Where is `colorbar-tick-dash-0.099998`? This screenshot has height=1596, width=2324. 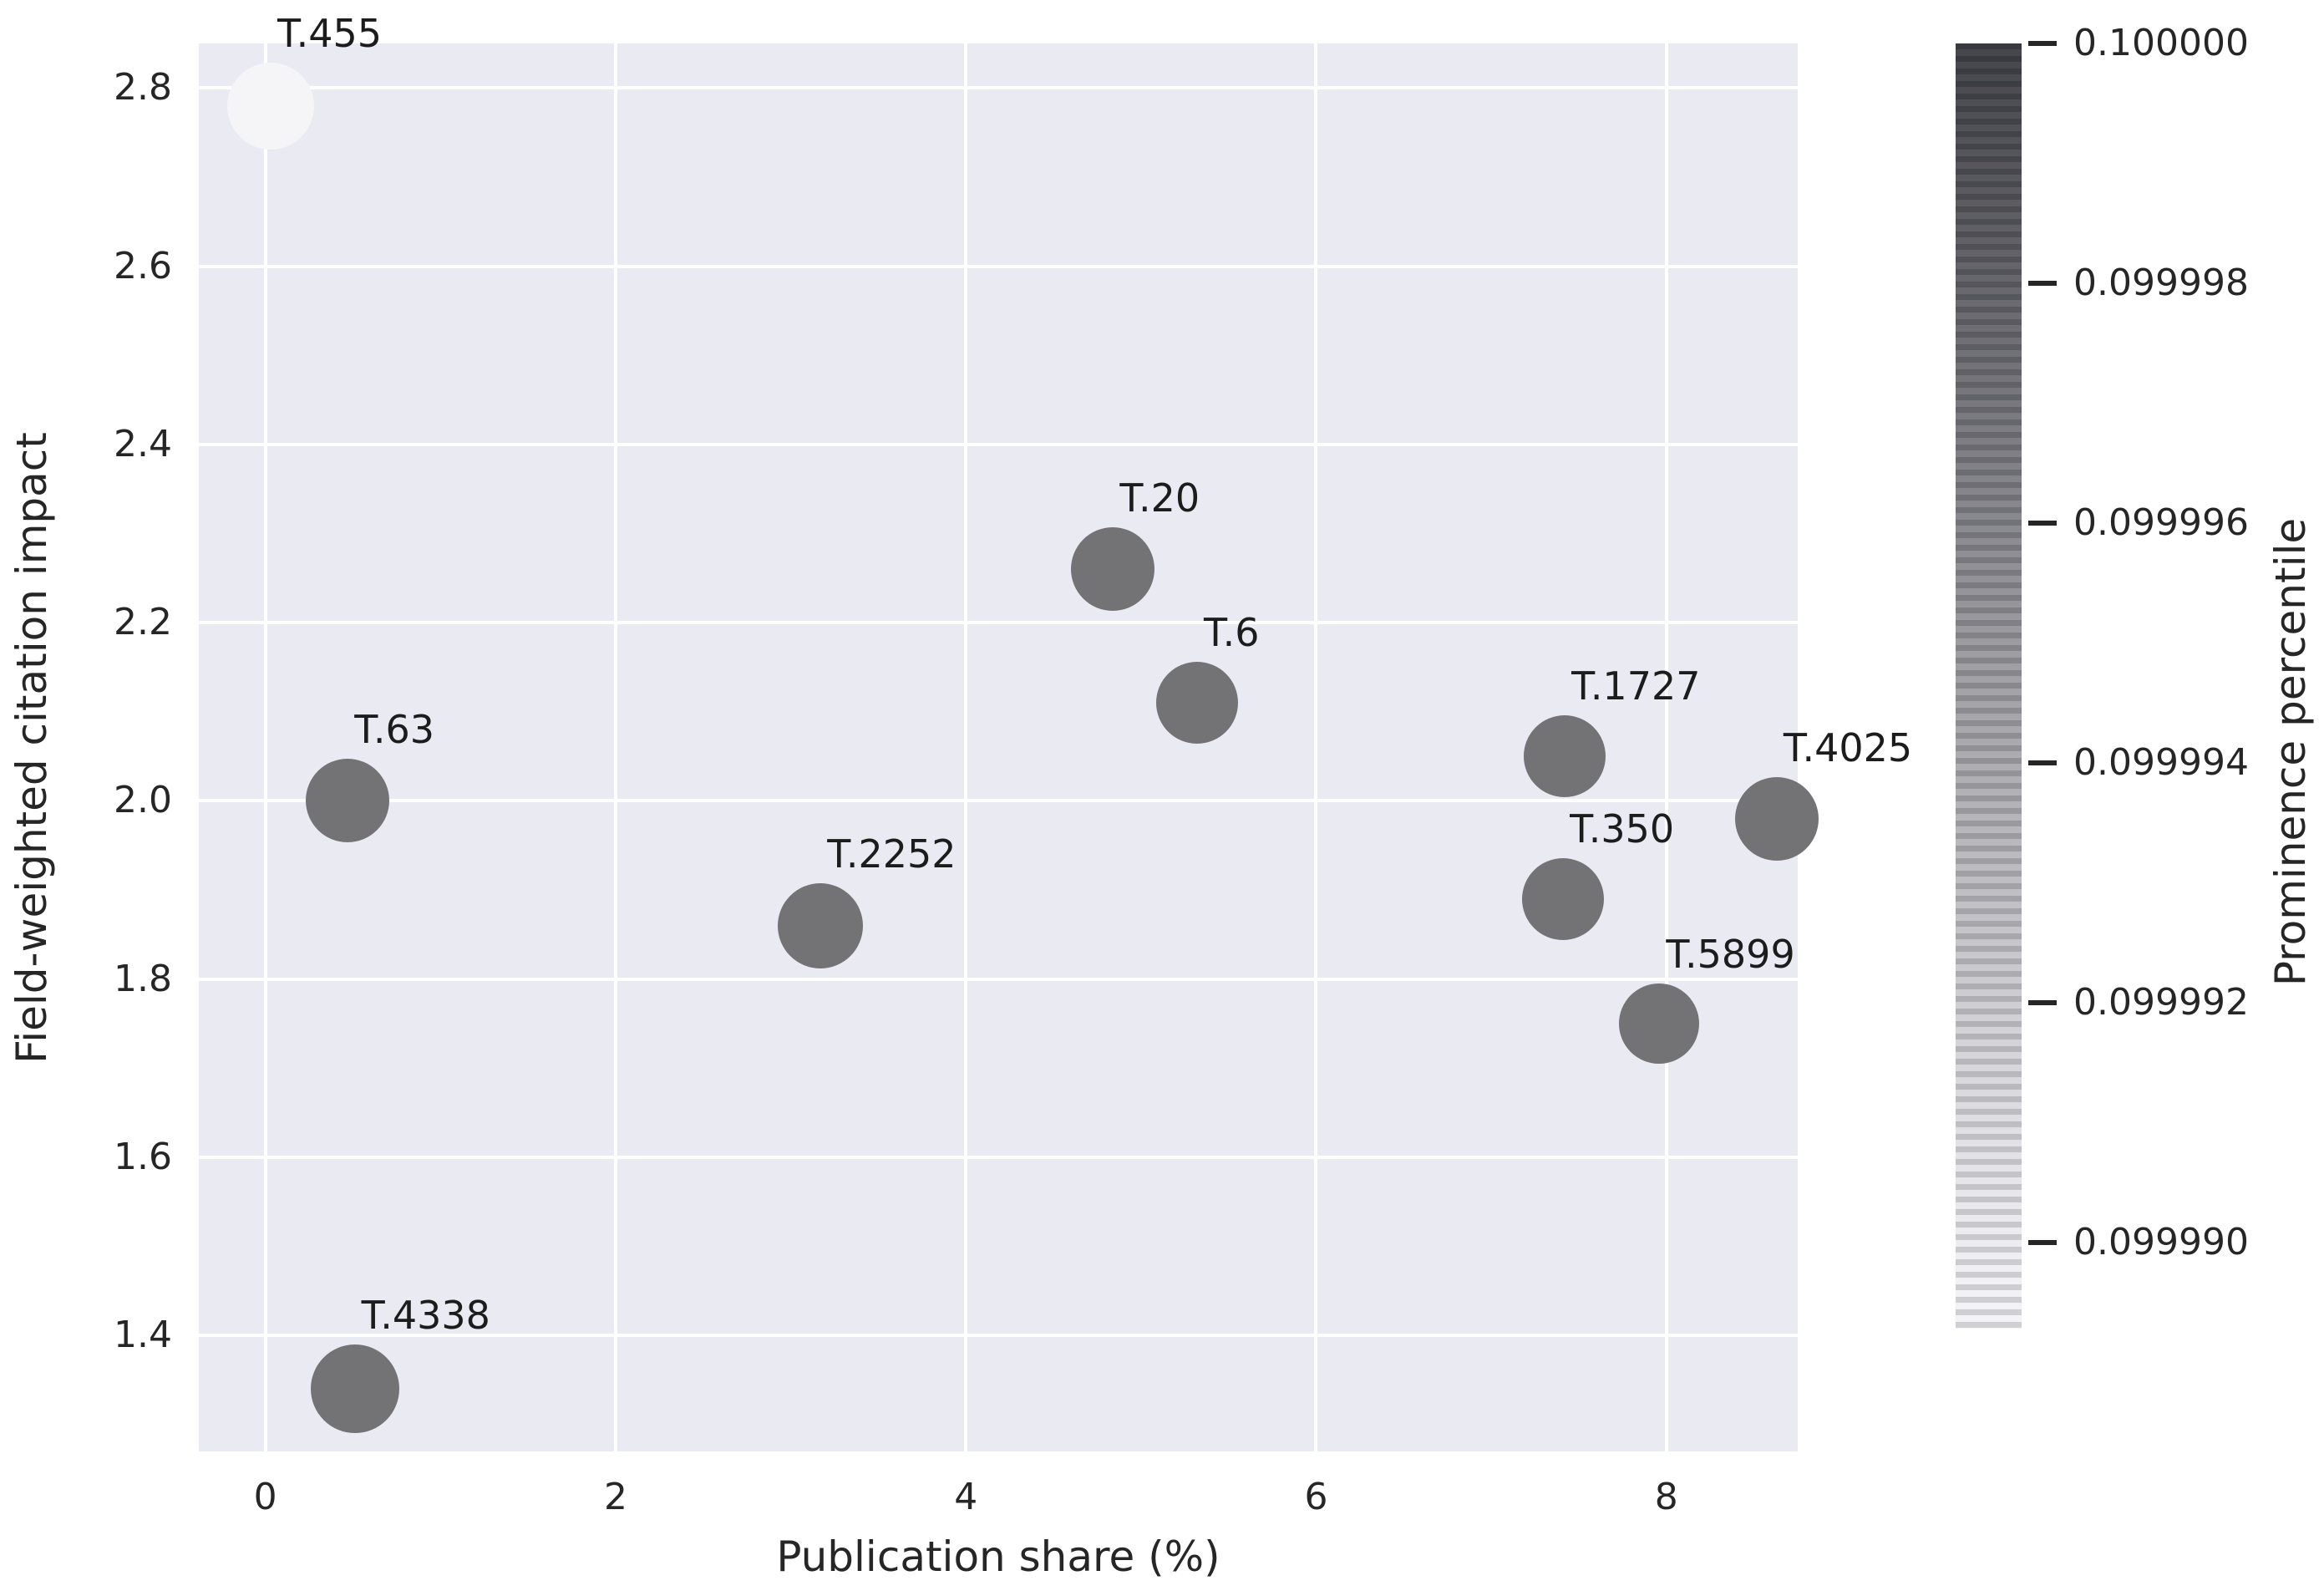 colorbar-tick-dash-0.099998 is located at coordinates (2042, 283).